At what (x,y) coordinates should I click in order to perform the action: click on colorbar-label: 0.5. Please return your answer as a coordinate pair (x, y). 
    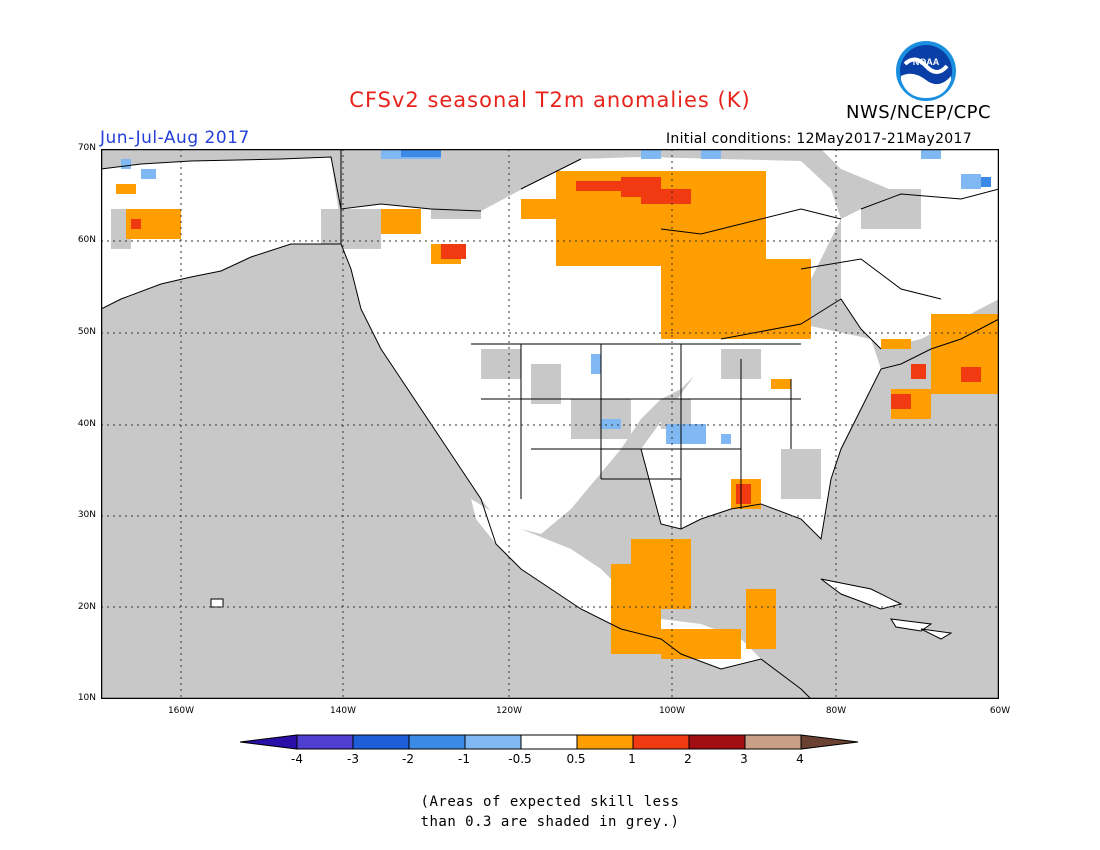
    Looking at the image, I should click on (576, 759).